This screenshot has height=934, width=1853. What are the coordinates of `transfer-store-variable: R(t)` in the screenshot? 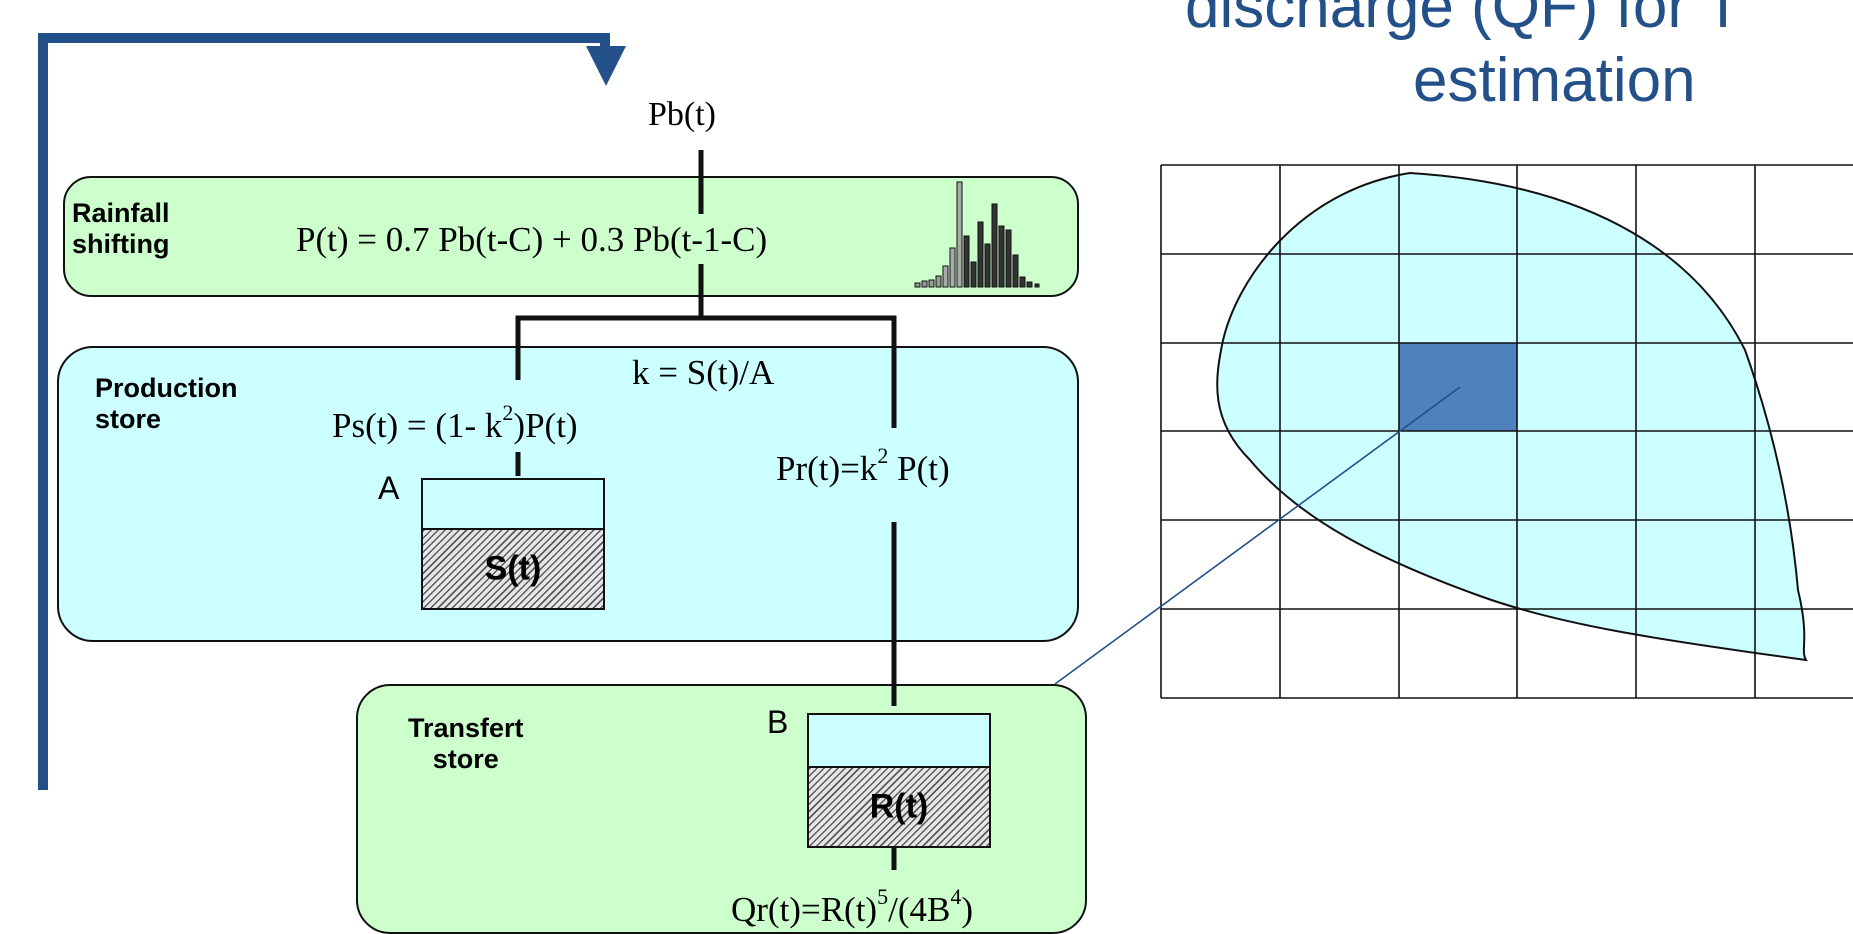 It's located at (899, 806).